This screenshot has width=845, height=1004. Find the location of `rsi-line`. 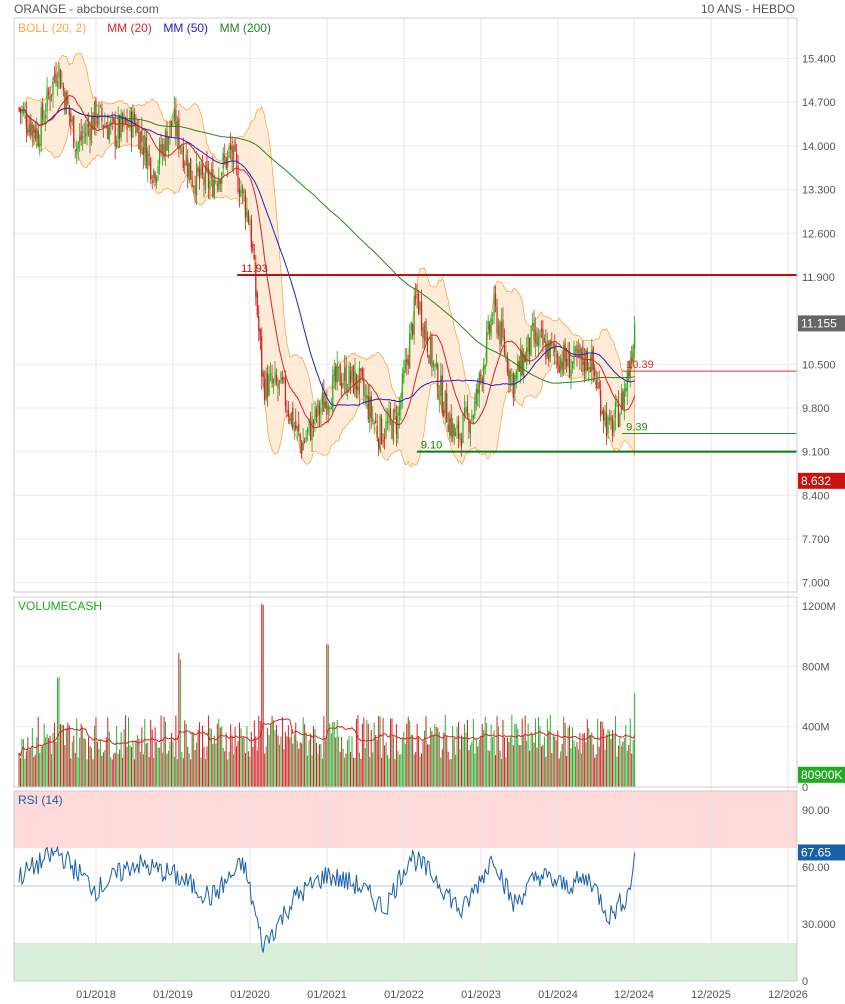

rsi-line is located at coordinates (327, 899).